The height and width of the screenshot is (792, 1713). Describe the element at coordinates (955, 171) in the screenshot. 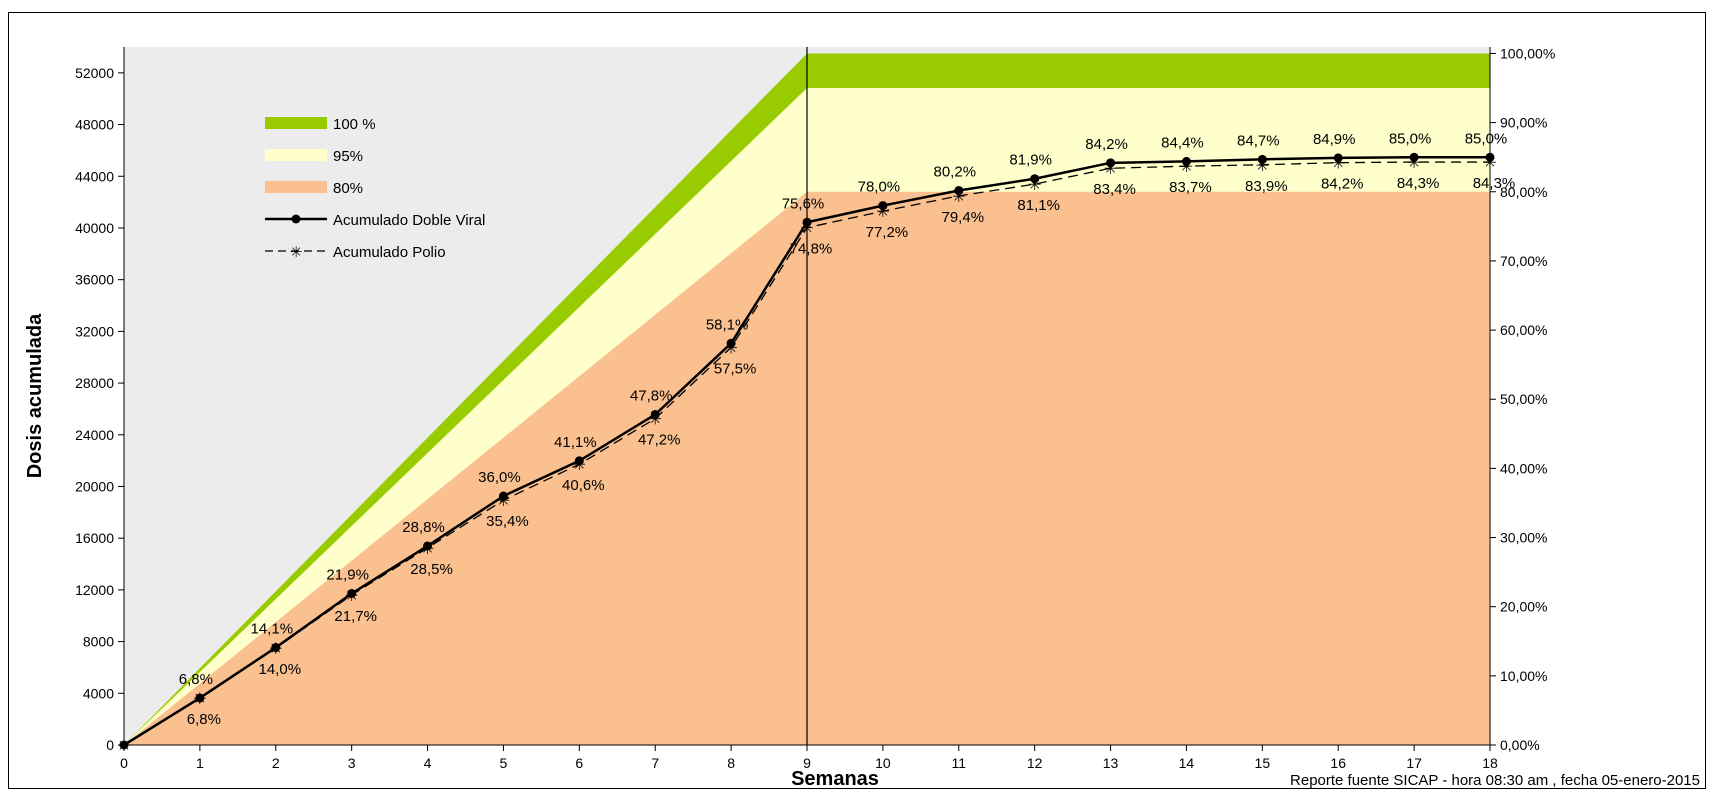

I see `data-label-above: 80,2%` at that location.